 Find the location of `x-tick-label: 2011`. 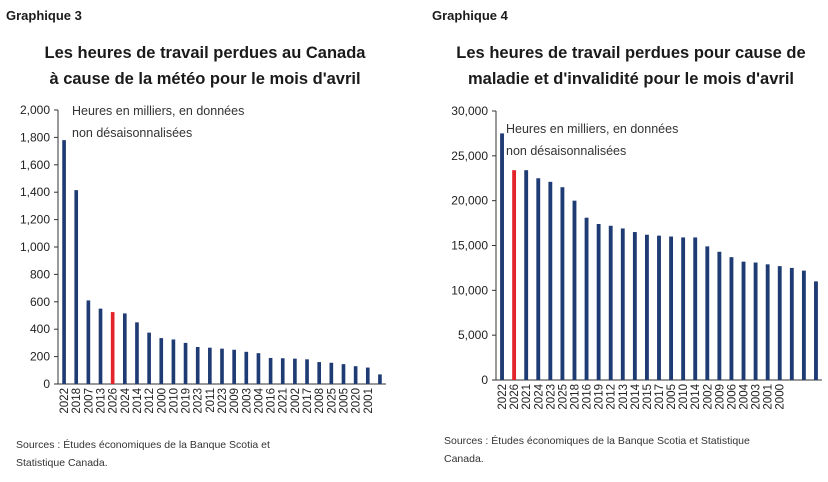

x-tick-label: 2011 is located at coordinates (211, 400).